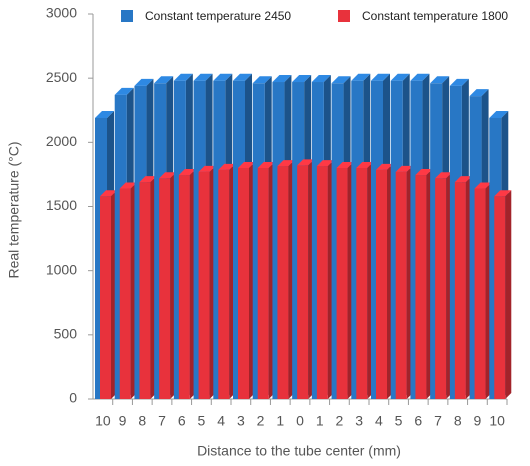  What do you see at coordinates (66, 334) in the screenshot?
I see `y-tick-label: 500` at bounding box center [66, 334].